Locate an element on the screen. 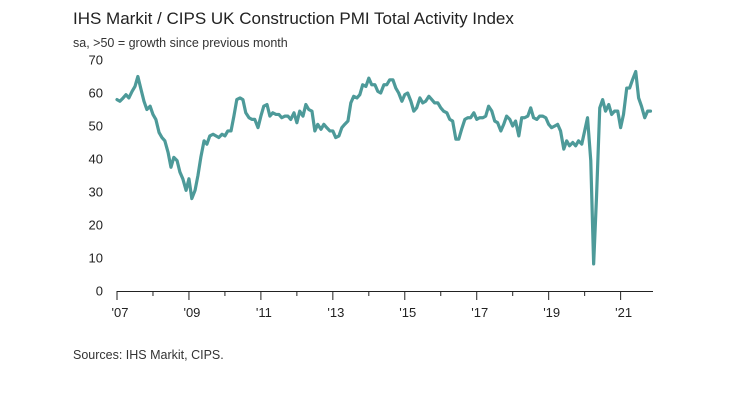 Image resolution: width=730 pixels, height=417 pixels. x-tick-label-2021: '21 is located at coordinates (623, 312).